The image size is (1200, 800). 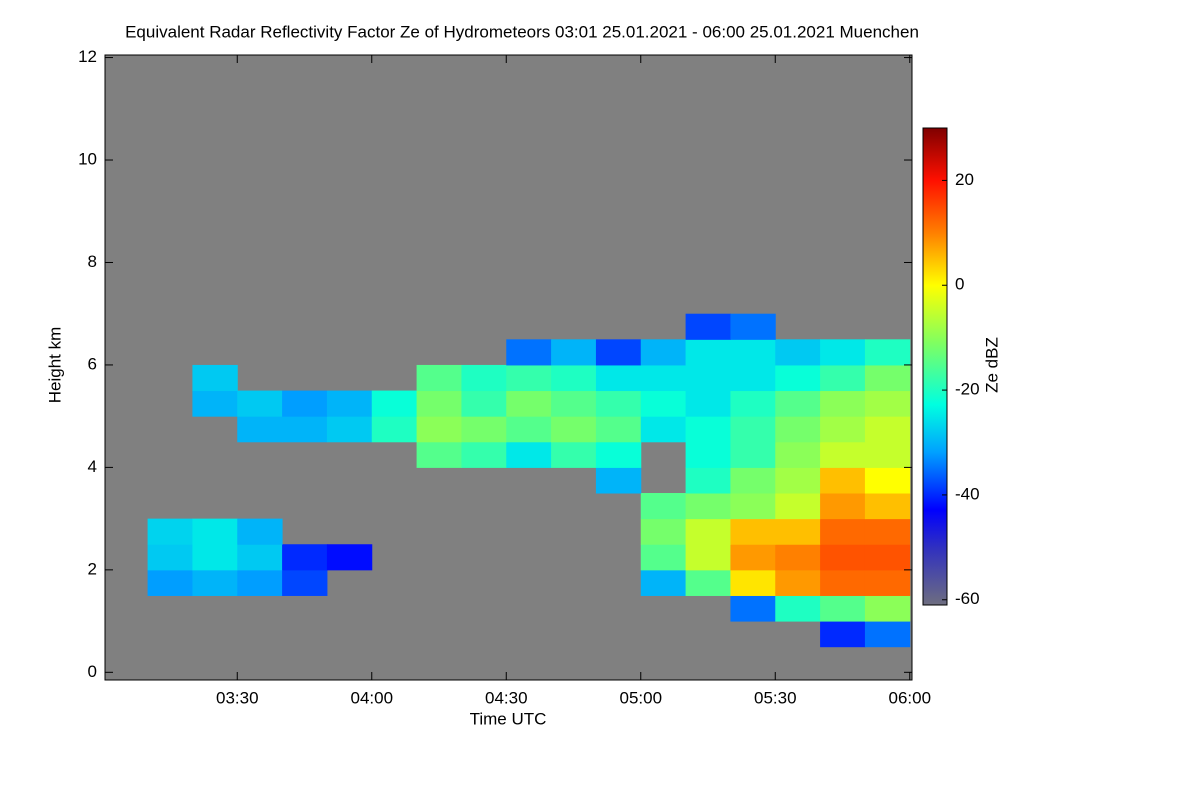 What do you see at coordinates (640, 697) in the screenshot?
I see `x-tick-label: 05:00` at bounding box center [640, 697].